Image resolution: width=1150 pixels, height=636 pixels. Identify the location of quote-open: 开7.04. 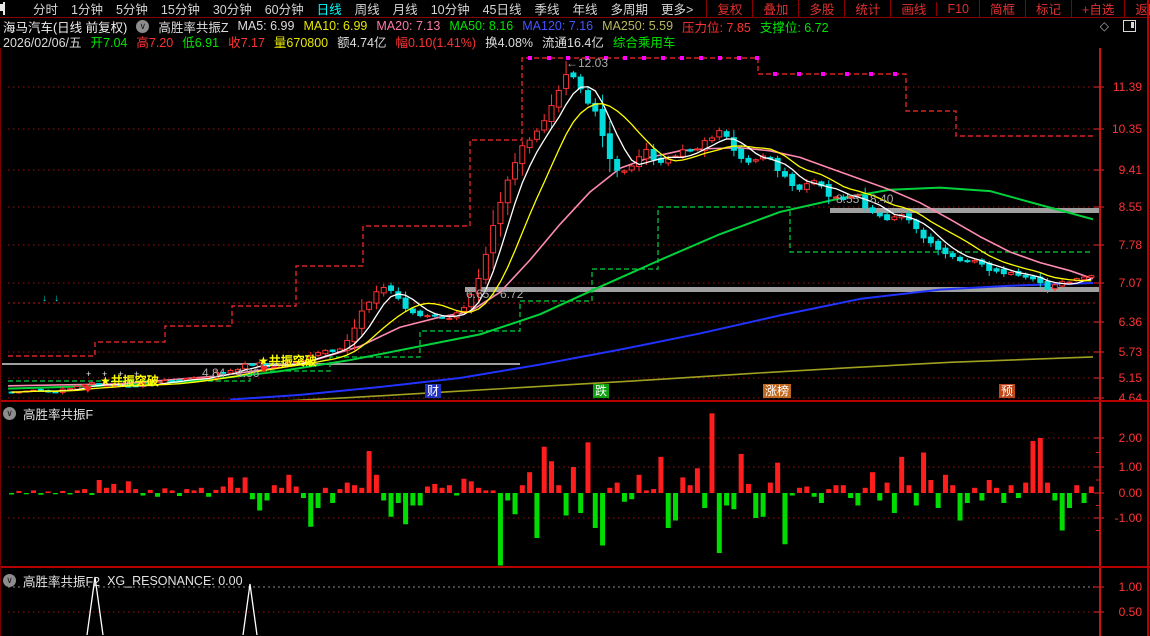
(109, 42).